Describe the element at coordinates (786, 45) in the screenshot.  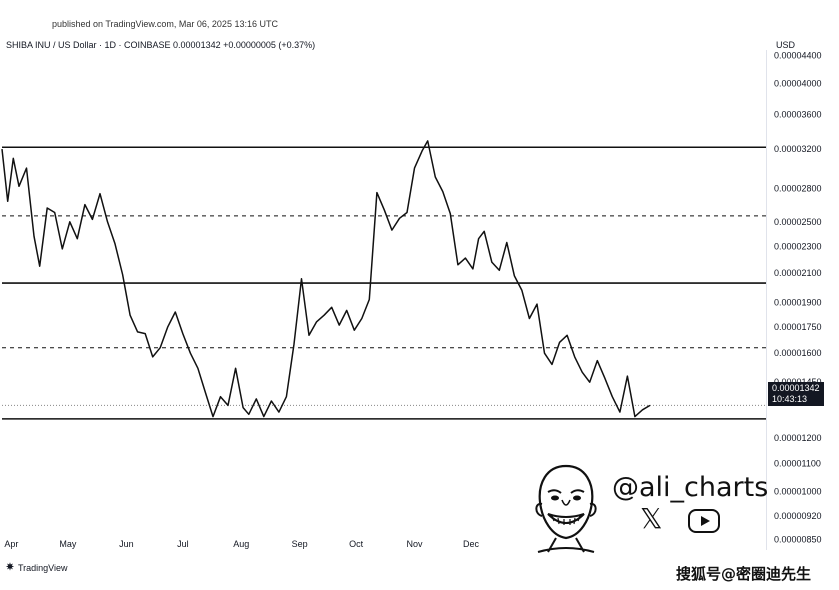
I see `currency-label: USD` at that location.